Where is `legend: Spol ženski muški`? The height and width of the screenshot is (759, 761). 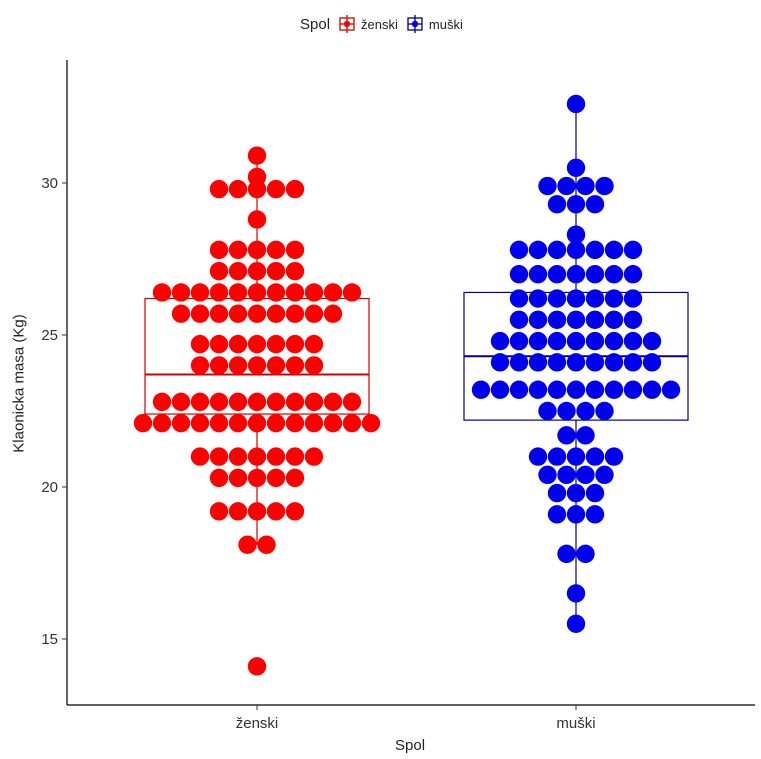
legend: Spol ženski muški is located at coordinates (385, 24).